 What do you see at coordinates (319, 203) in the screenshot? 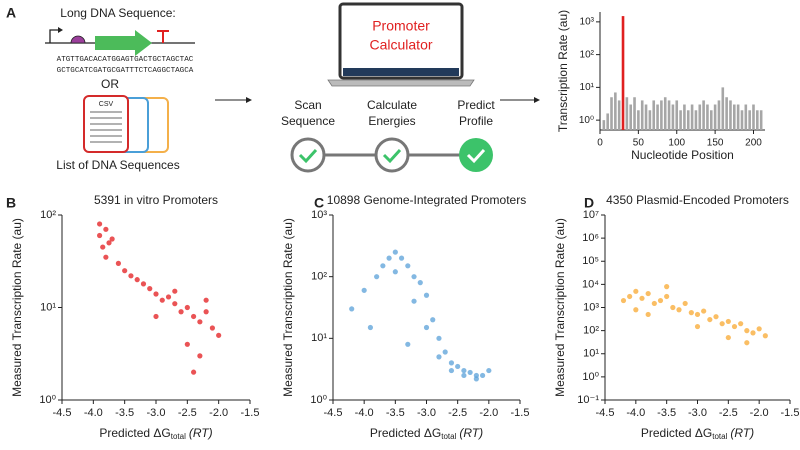
I see `panel-label: C` at bounding box center [319, 203].